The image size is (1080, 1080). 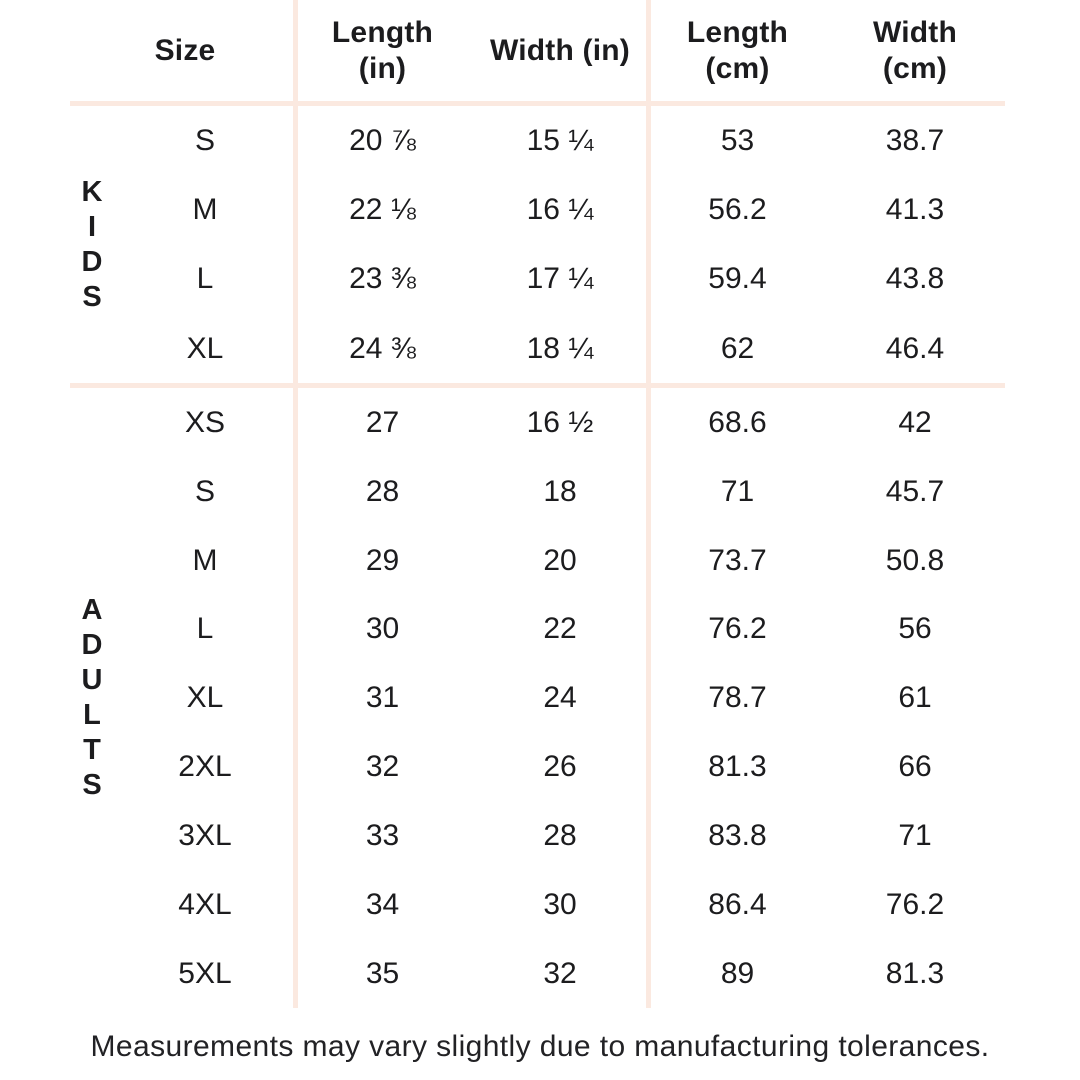 I want to click on measurement-cell: 56.2, so click(x=737, y=210).